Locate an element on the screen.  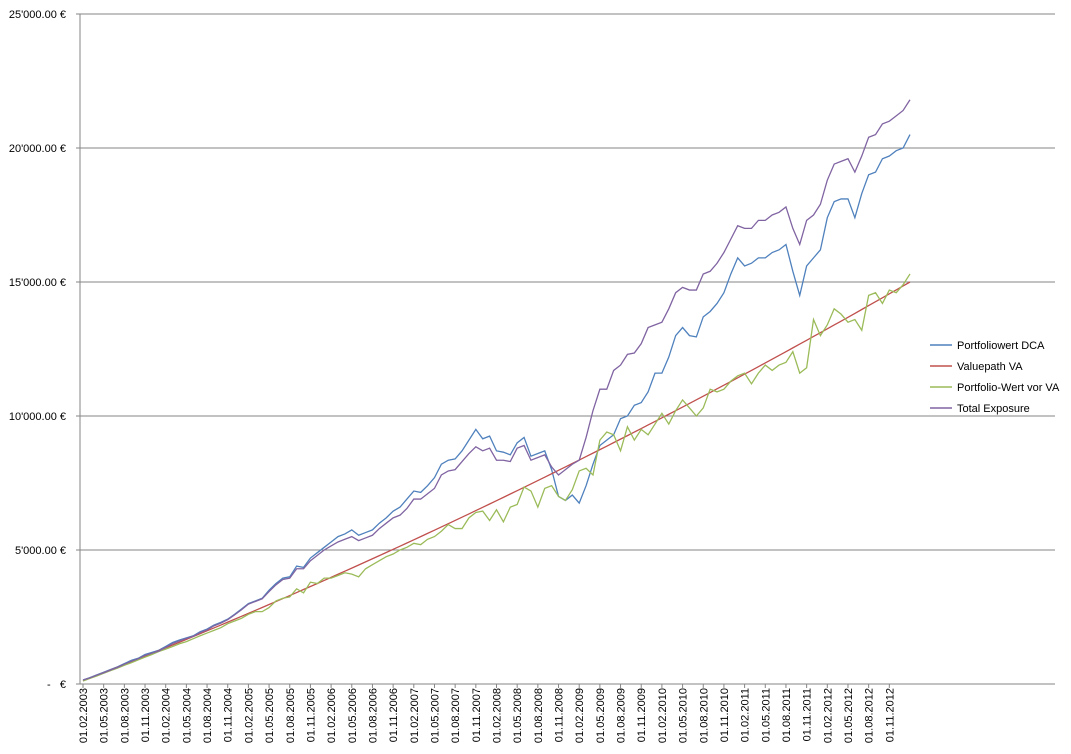
y-tick-label: 5'000.00 € is located at coordinates (40, 551).